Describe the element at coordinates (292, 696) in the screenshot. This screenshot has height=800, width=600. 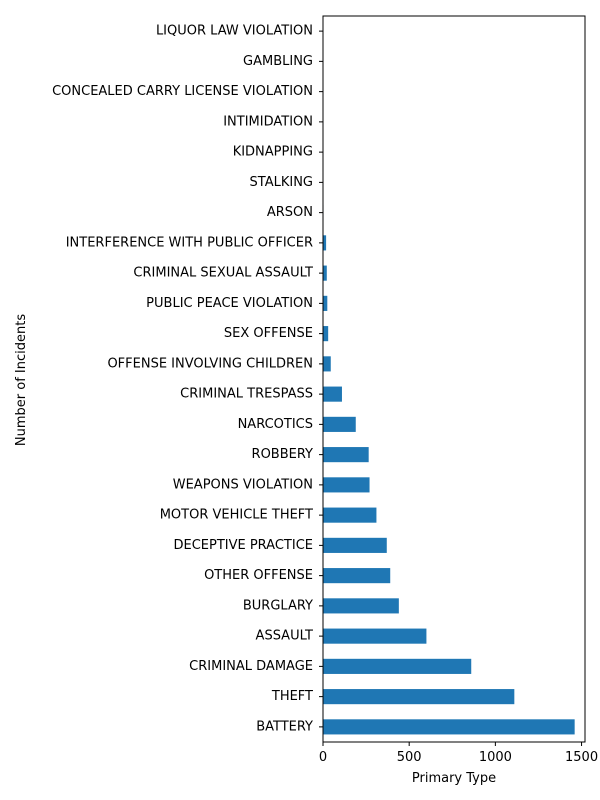
I see `y-tick-label: THEFT` at that location.